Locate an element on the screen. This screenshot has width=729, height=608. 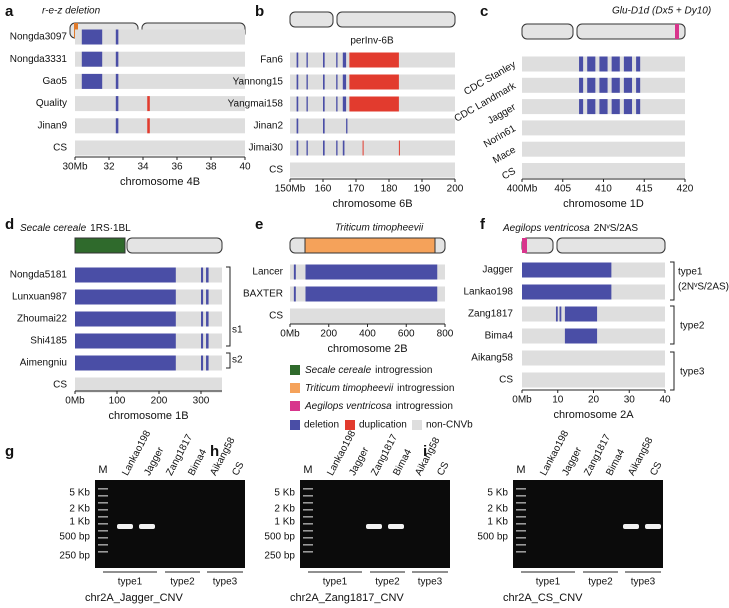
legend-label: Aegilops ventricosa introgression is located at coordinates (378, 406).